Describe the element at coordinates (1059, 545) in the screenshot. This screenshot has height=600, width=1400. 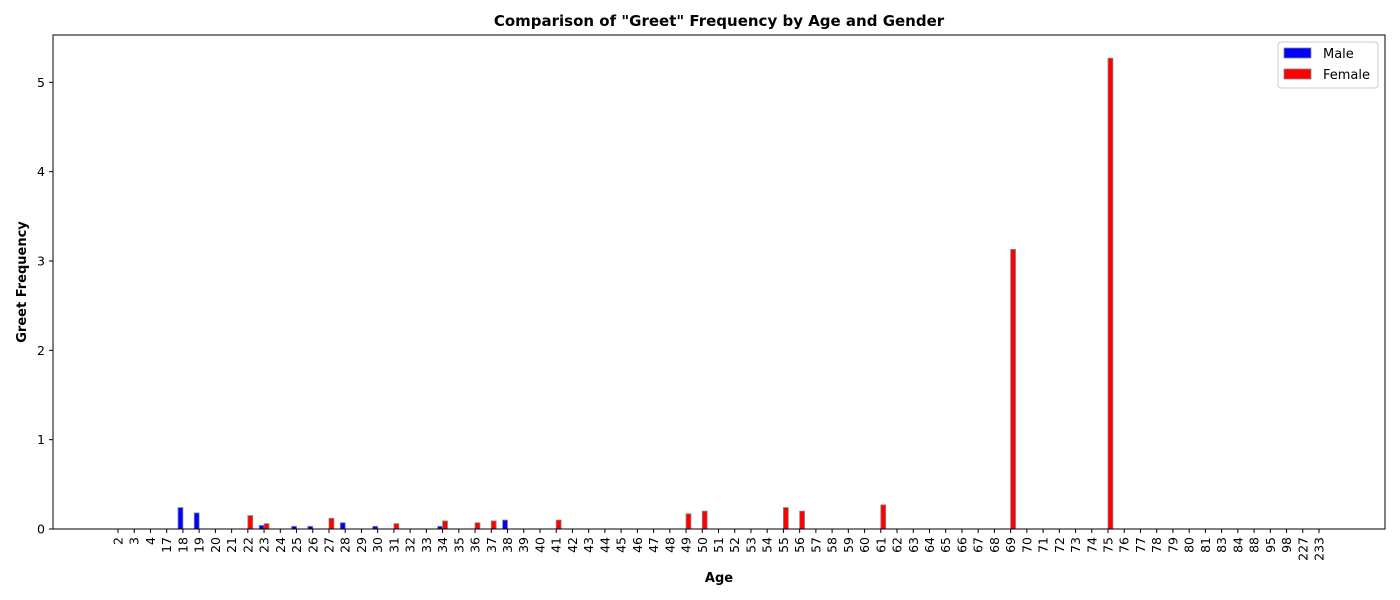
I see `x-tick-label: 72` at that location.